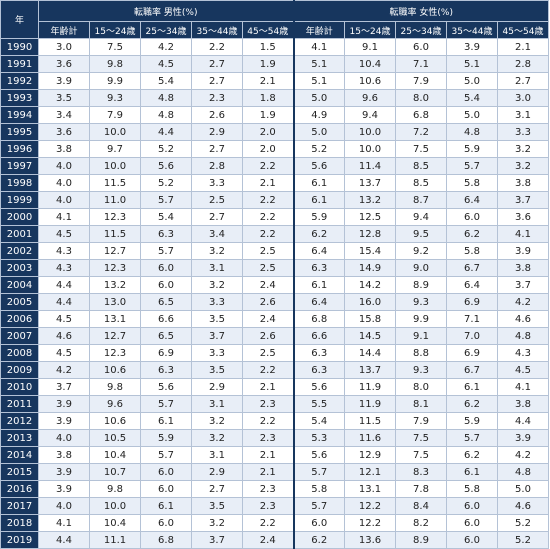  Describe the element at coordinates (318, 353) in the screenshot. I see `female-rate-cell: 6.3` at that location.